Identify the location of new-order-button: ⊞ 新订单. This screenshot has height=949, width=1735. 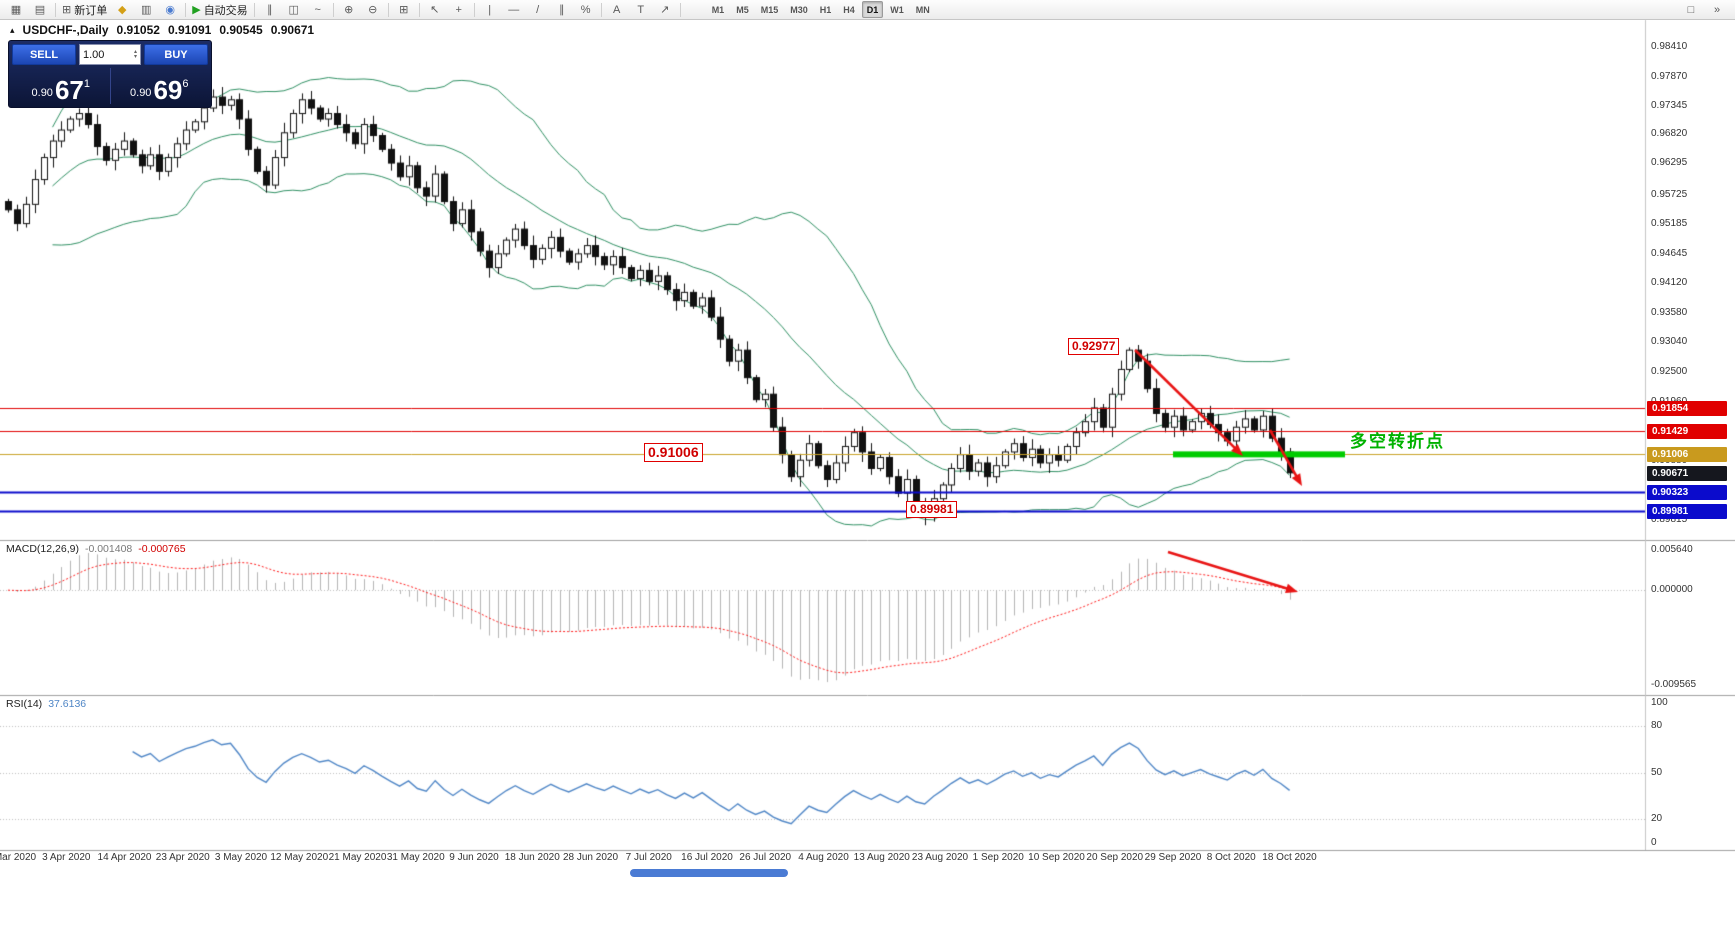
(84, 10).